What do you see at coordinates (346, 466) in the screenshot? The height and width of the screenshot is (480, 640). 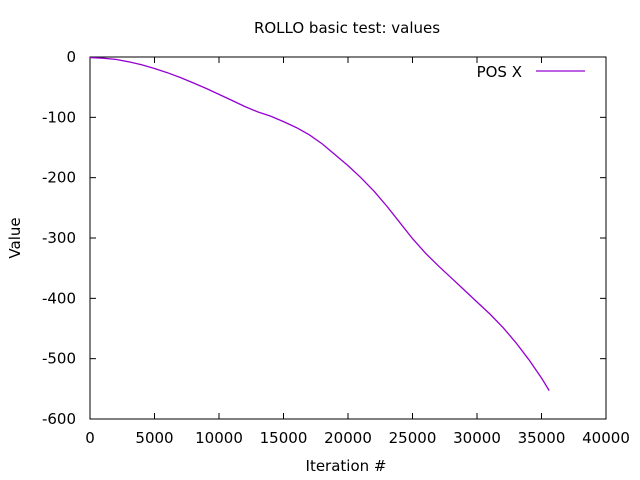 I see `x-axis-label: Iteration #` at bounding box center [346, 466].